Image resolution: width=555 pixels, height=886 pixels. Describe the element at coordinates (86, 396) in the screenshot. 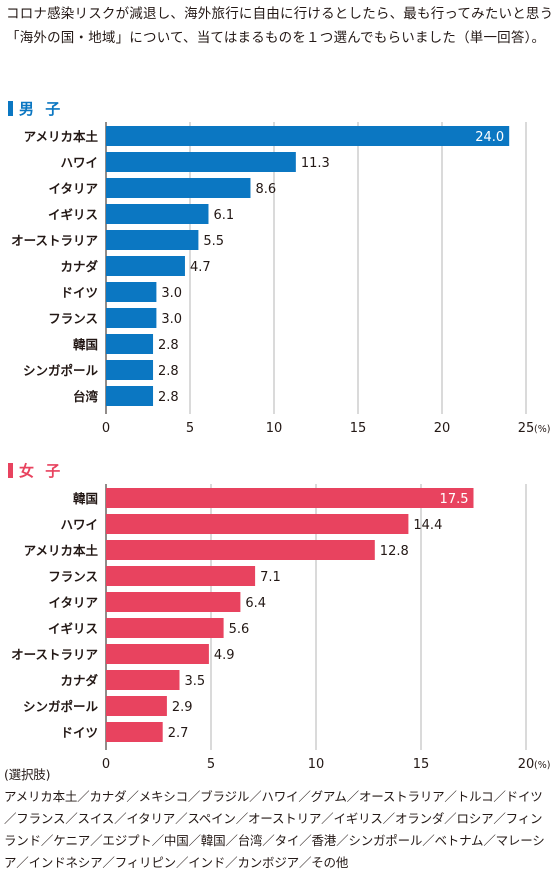

I see `category-label: 台湾` at that location.